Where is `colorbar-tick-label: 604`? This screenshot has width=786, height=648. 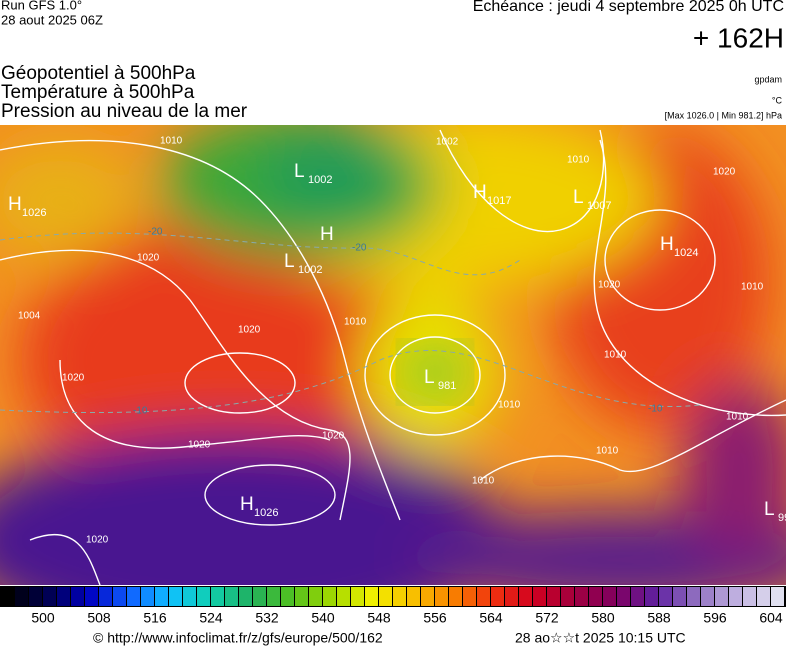 colorbar-tick-label: 604 is located at coordinates (771, 618).